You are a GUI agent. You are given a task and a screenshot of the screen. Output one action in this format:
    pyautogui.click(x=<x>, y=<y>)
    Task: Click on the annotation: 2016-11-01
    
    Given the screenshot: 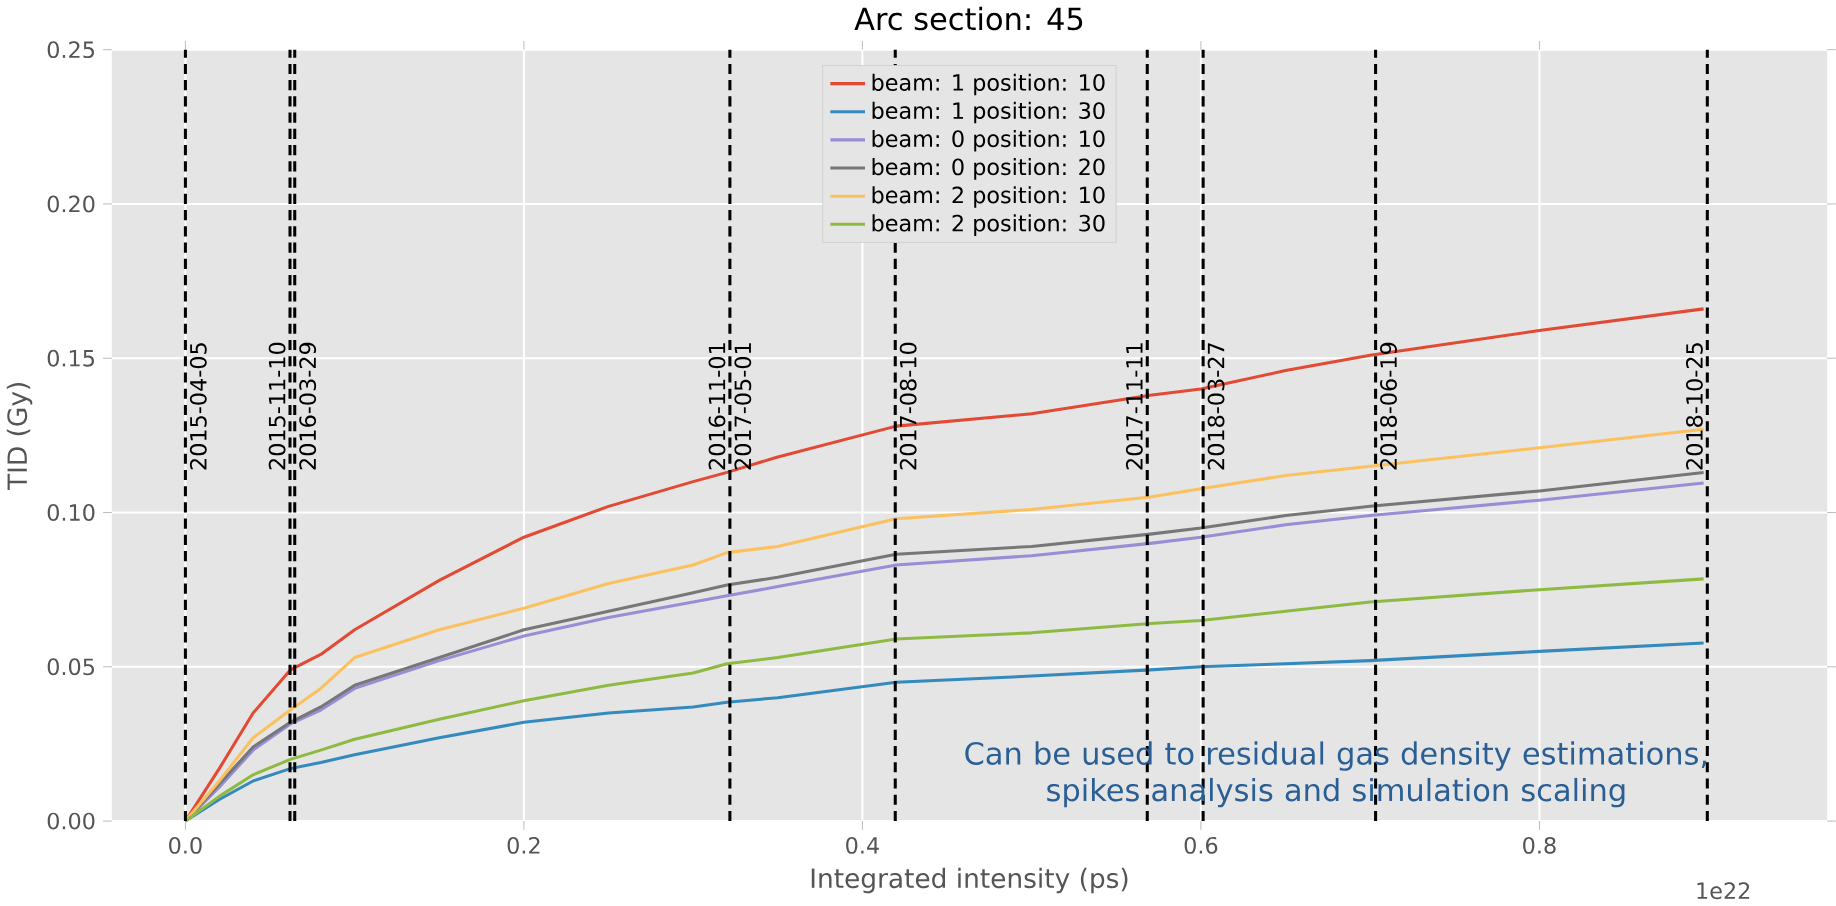 What is the action you would take?
    pyautogui.click(x=717, y=406)
    